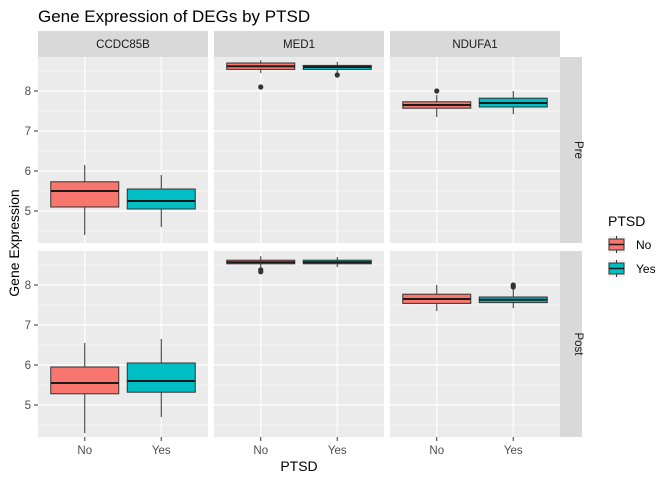 This screenshot has width=672, height=480. I want to click on box-ccdc85b-pre-yes, so click(161, 199).